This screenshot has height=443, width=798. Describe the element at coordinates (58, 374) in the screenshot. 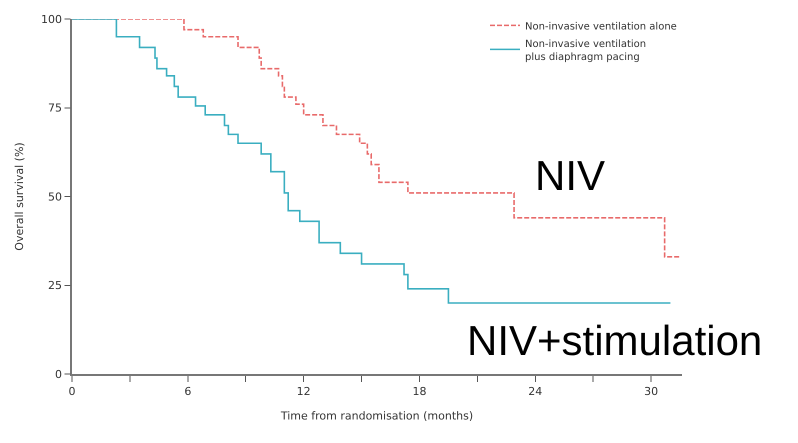

I see `y-tick-label: 0` at that location.